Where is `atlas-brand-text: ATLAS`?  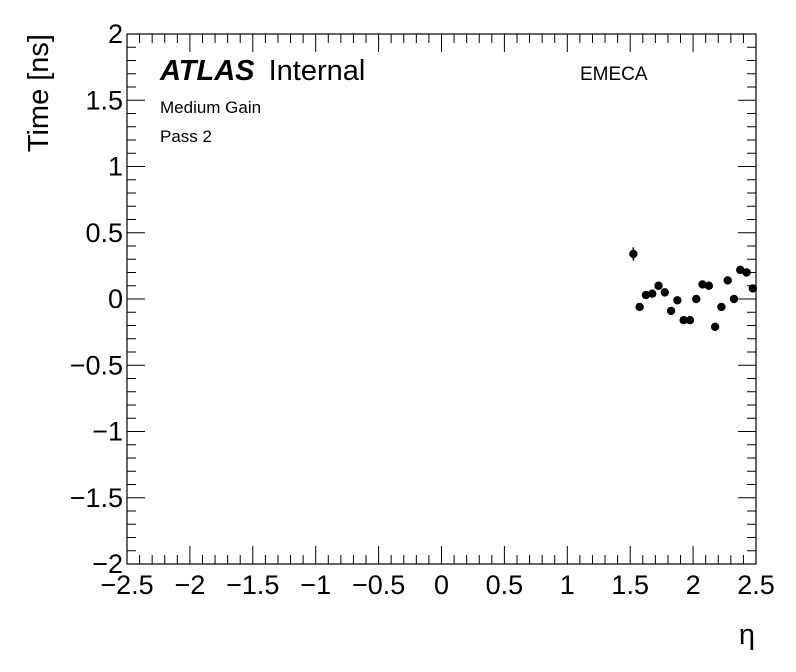 atlas-brand-text: ATLAS is located at coordinates (207, 71).